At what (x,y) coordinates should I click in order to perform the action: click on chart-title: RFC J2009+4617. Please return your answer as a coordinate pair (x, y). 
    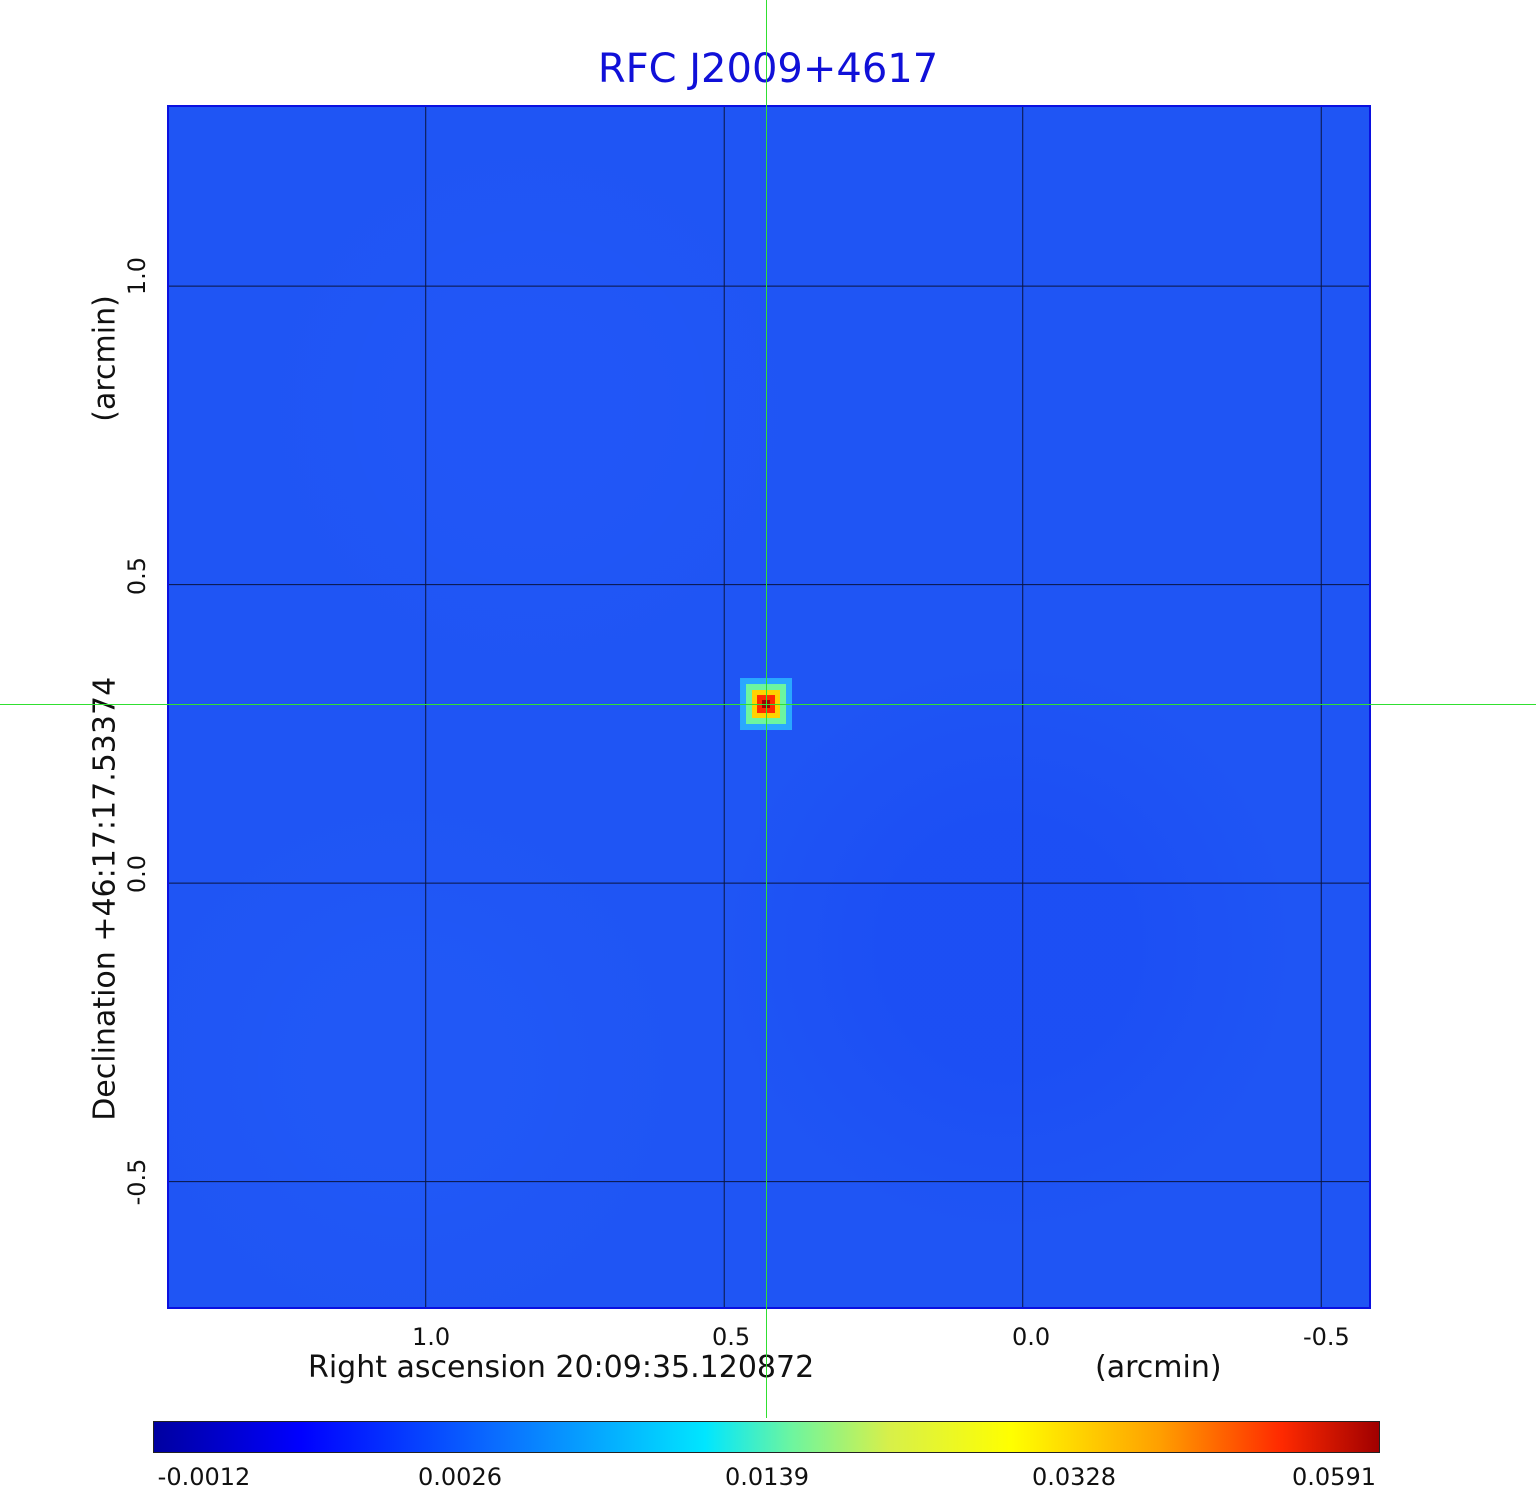
    Looking at the image, I should click on (768, 69).